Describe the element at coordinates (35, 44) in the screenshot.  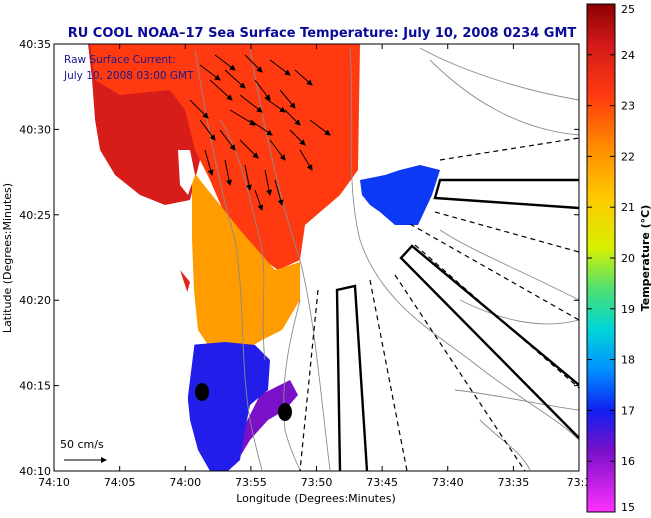
I see `y-tick-label: 40:35` at that location.